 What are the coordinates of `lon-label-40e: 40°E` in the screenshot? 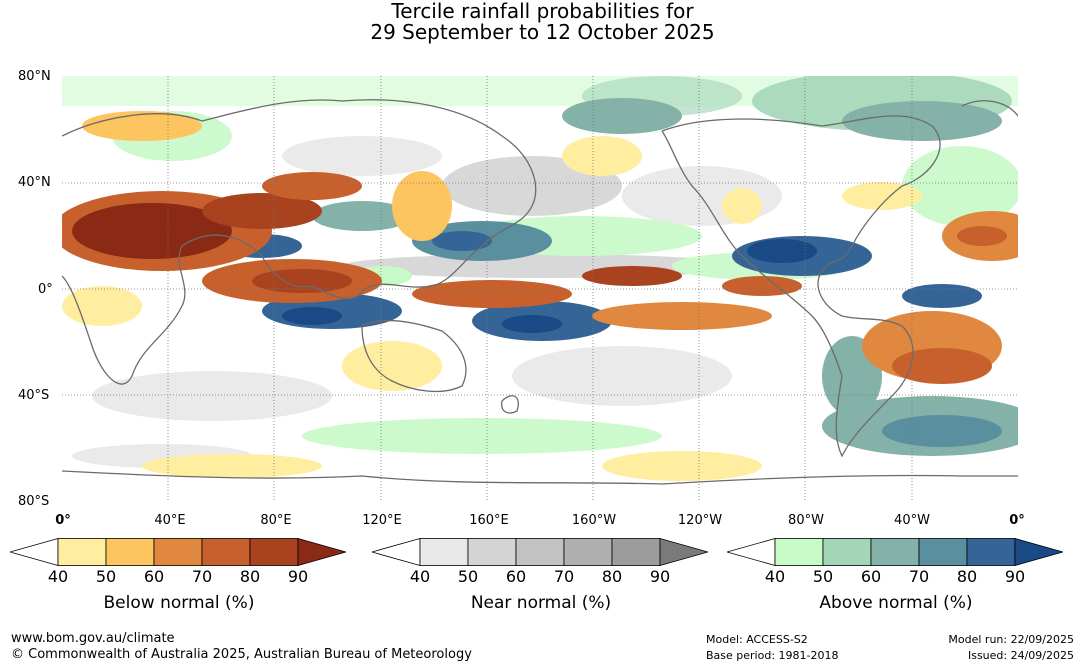 It's located at (170, 520).